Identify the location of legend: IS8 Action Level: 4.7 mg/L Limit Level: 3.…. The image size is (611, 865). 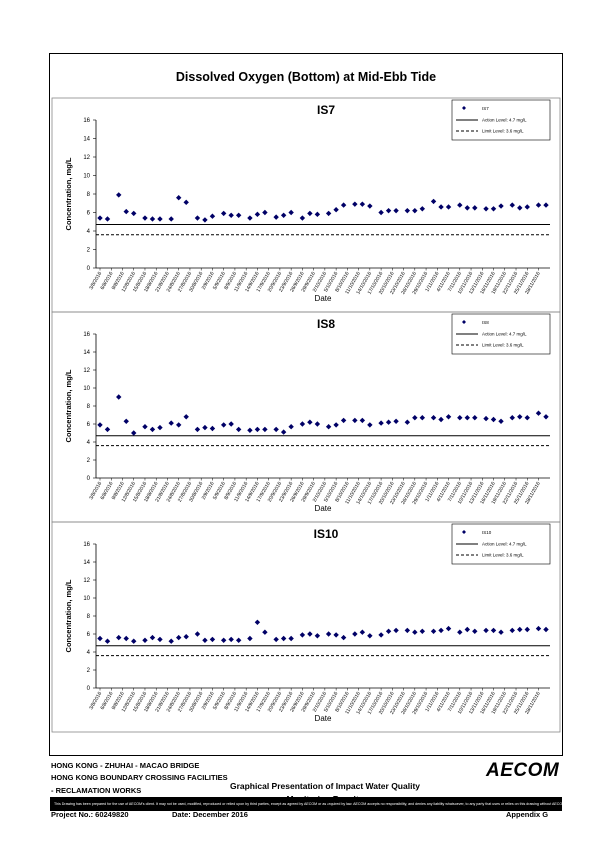
(501, 334).